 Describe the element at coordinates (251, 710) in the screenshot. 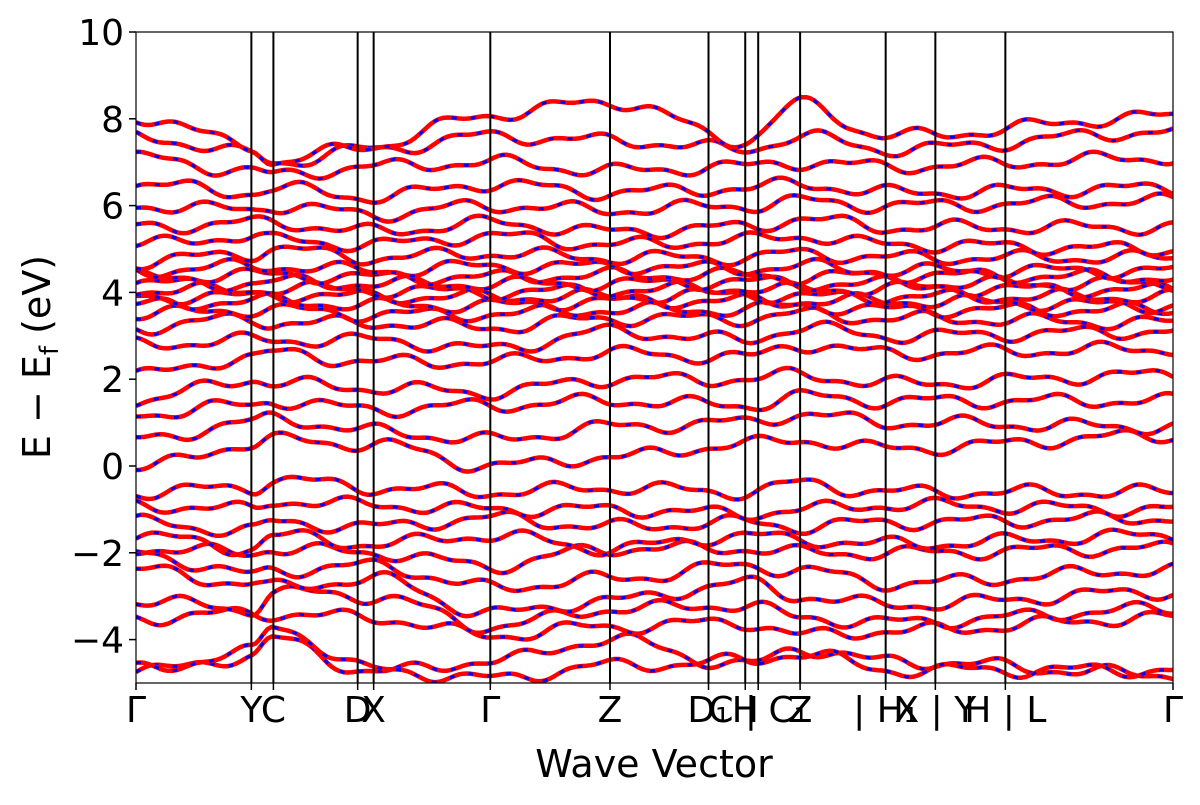

I see `x-tick-label: Y` at that location.